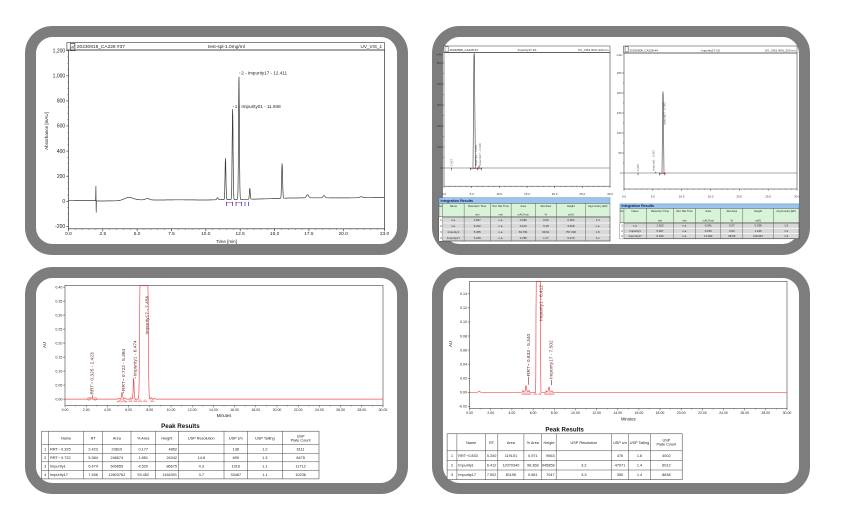 The height and width of the screenshot is (507, 846). I want to click on svg-text: USP, so click(666, 441).